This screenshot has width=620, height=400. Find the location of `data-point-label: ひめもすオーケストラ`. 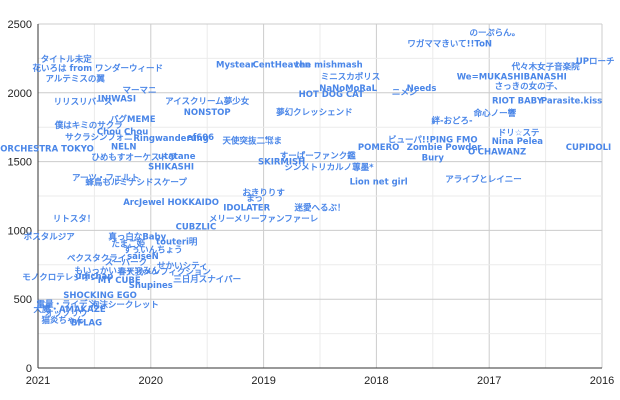

data-point-label: ひめもすオーケストラ is located at coordinates (133, 158).